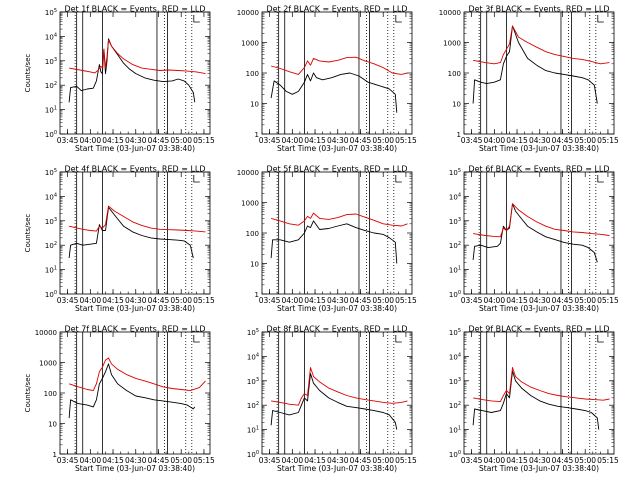 The height and width of the screenshot is (480, 640). What do you see at coordinates (336, 169) in the screenshot?
I see `panel-title: Det 5f BLACK = Events, RED = LLD` at bounding box center [336, 169].